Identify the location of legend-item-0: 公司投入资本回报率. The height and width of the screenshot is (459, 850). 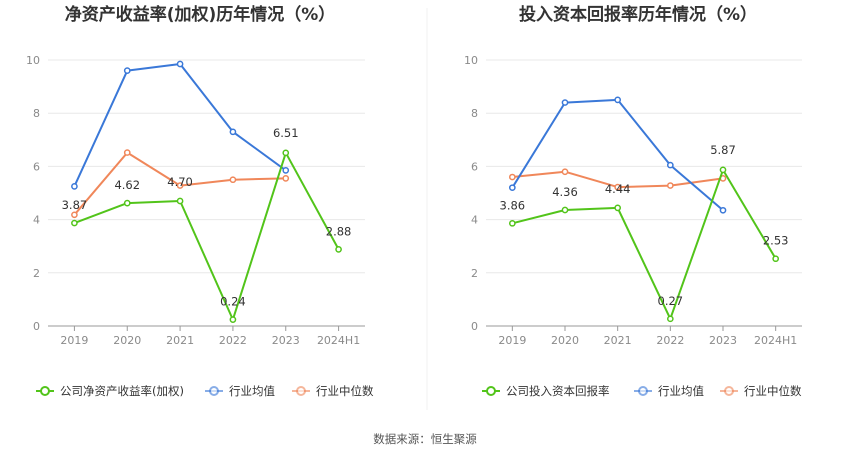
(546, 391).